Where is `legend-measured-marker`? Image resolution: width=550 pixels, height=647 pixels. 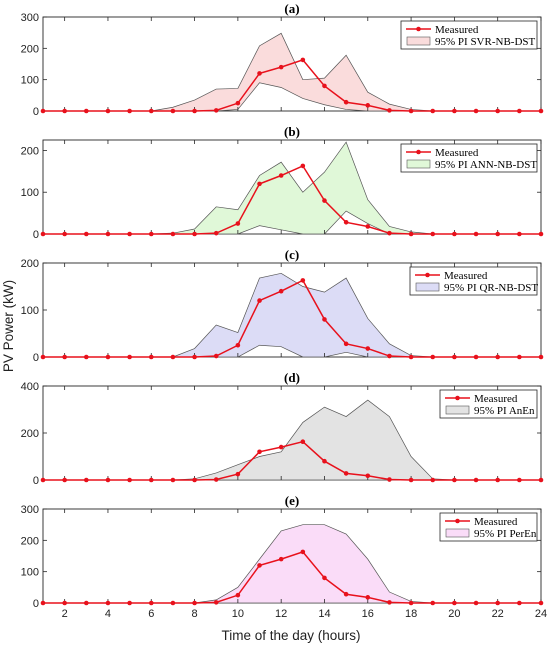 legend-measured-marker is located at coordinates (418, 152).